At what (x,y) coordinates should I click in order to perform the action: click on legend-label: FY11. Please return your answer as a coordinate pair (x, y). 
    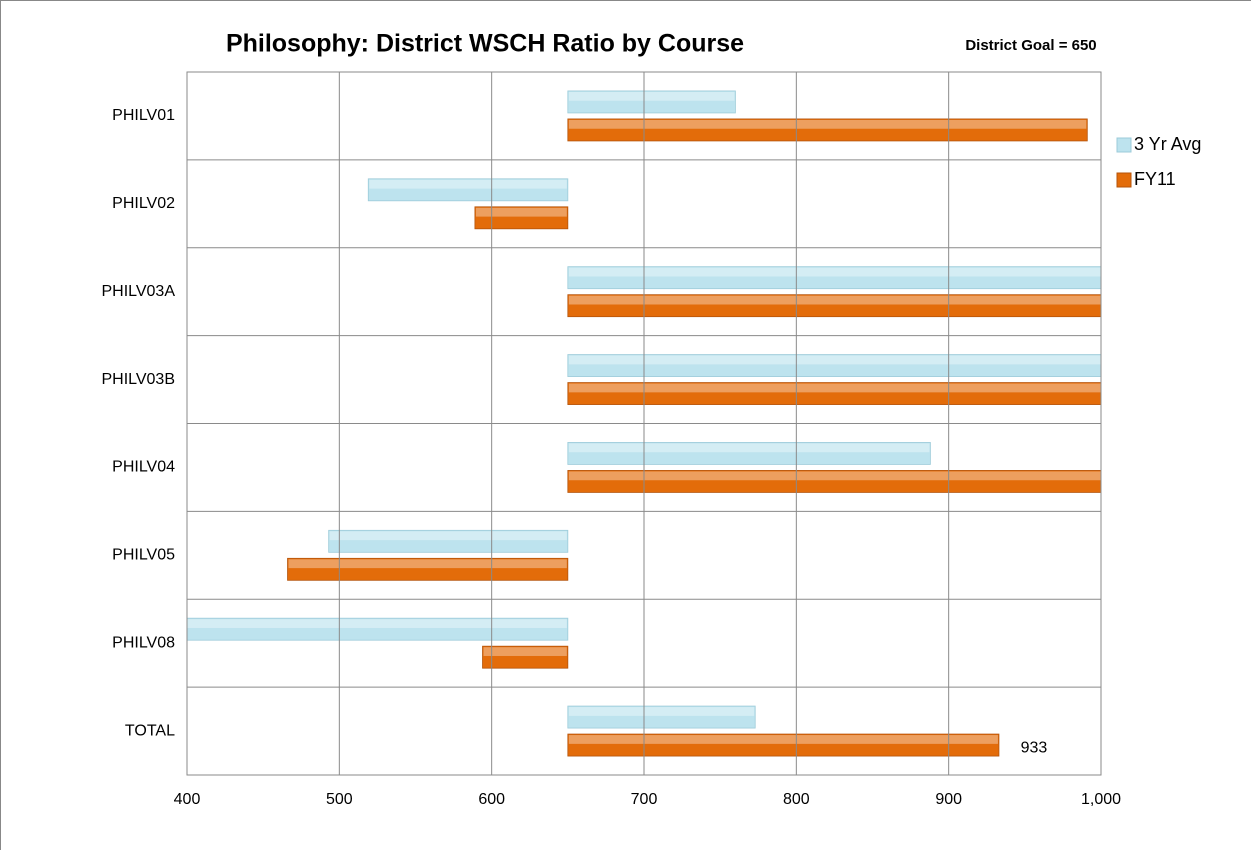
    Looking at the image, I should click on (1155, 179).